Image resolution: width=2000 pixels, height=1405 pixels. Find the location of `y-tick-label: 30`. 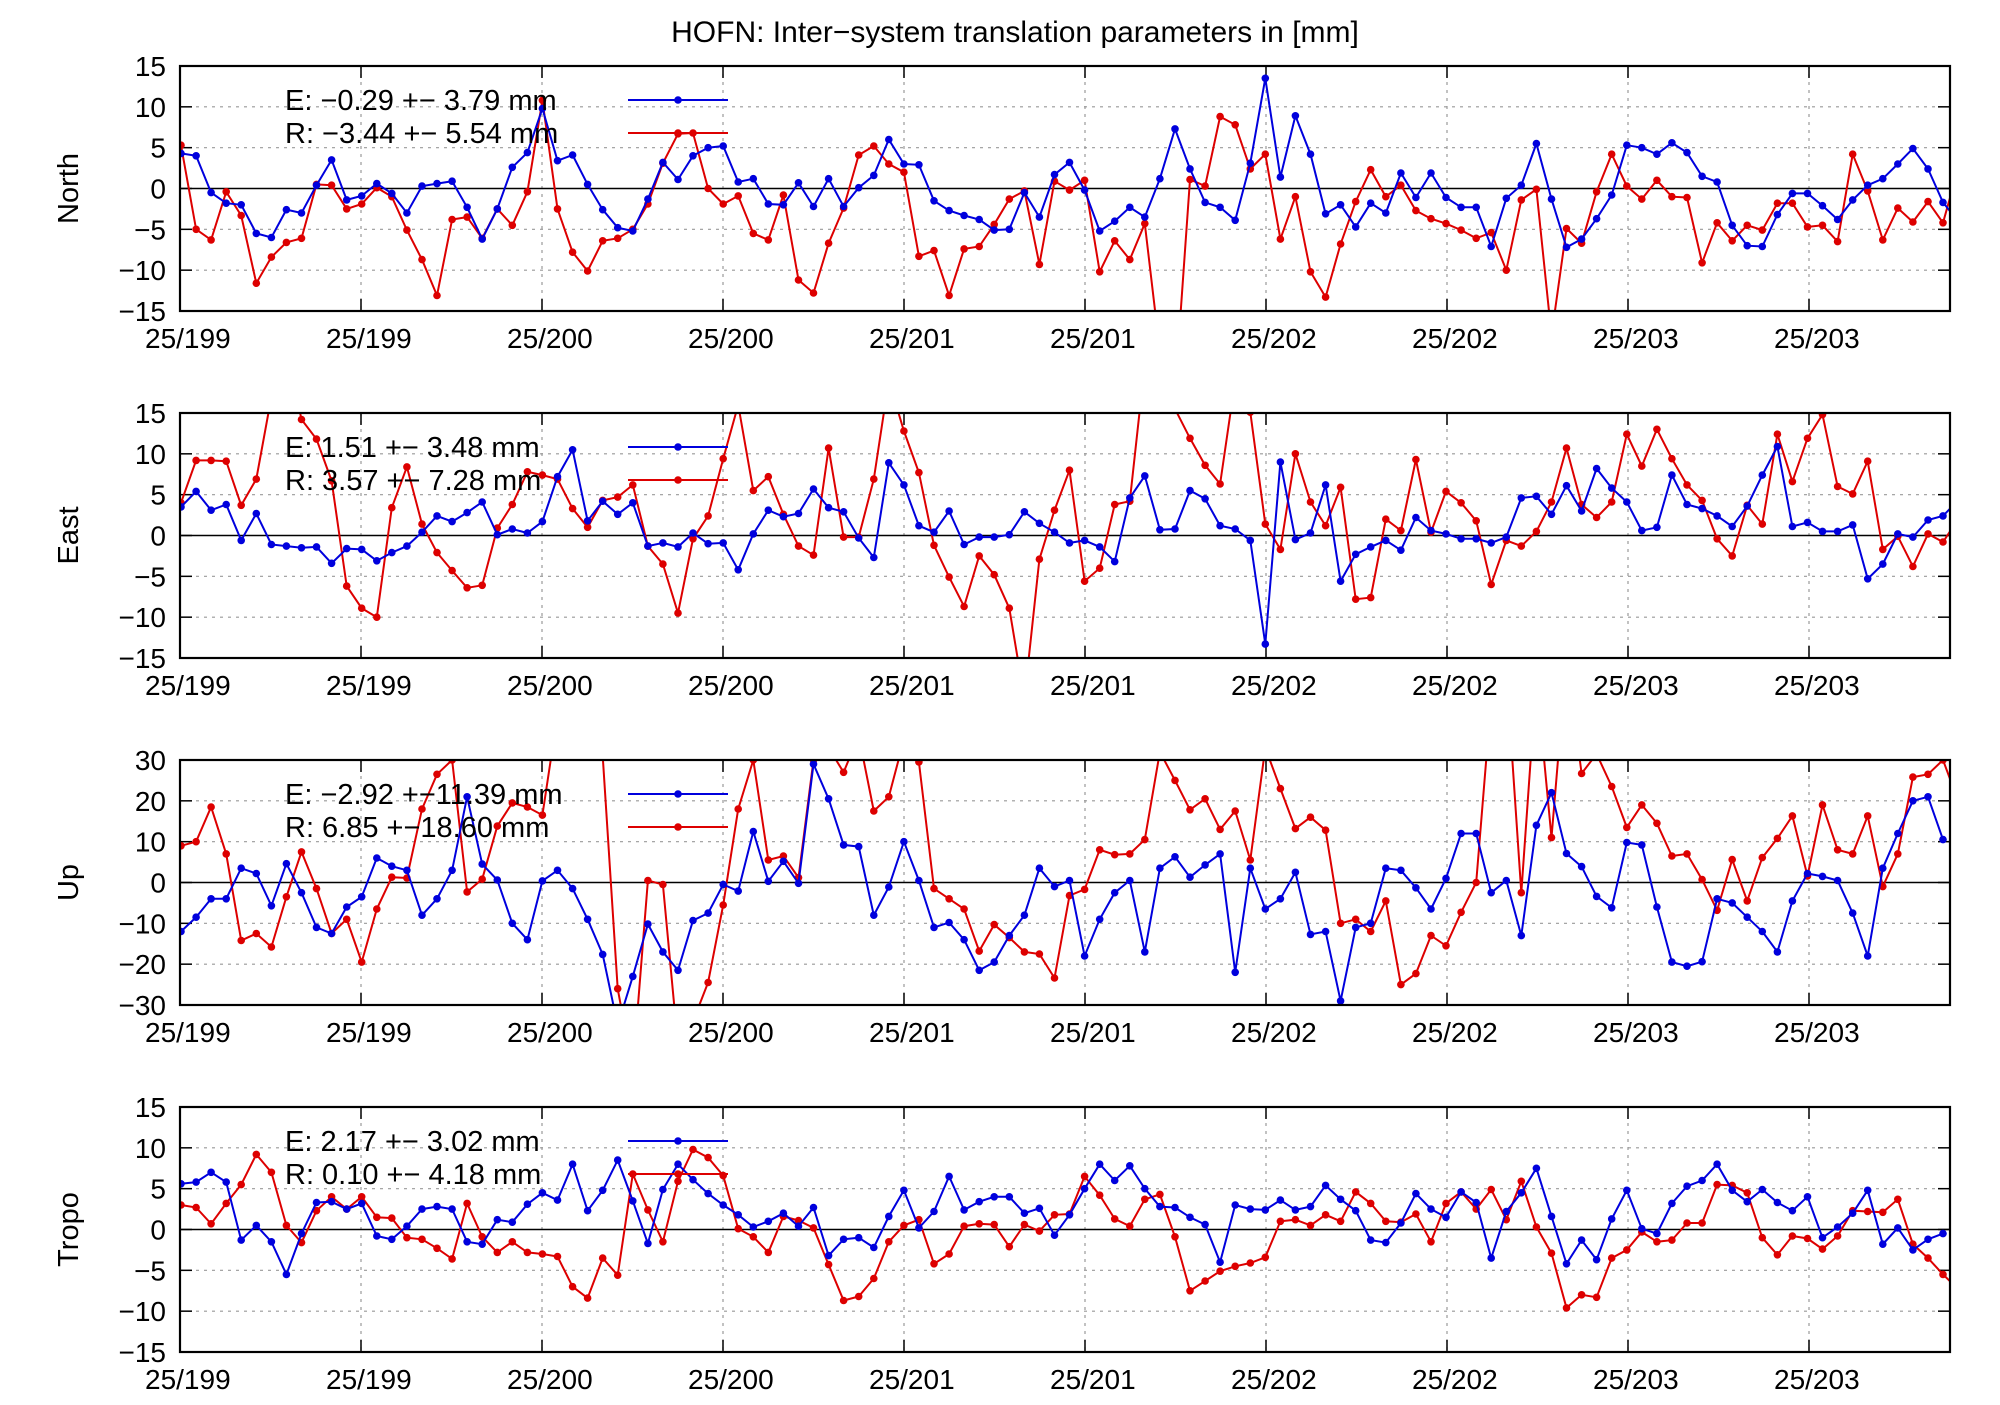

y-tick-label: 30 is located at coordinates (150, 760).